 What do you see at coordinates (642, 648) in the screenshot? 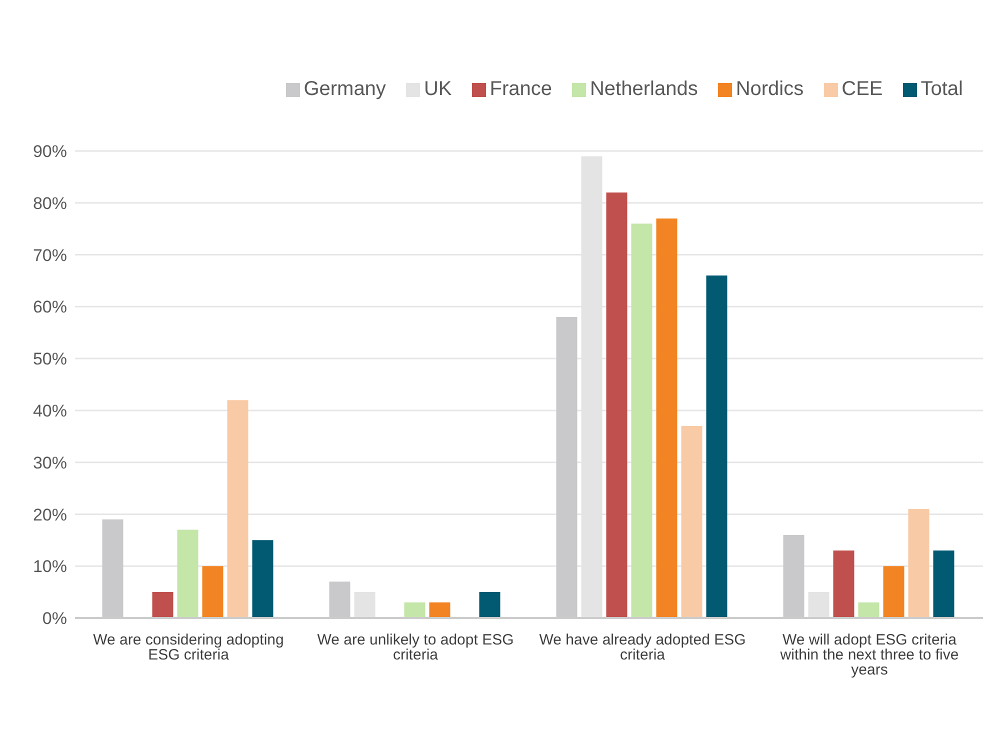
I see `x-tick-label: We have already adopted ESG criteria` at bounding box center [642, 648].